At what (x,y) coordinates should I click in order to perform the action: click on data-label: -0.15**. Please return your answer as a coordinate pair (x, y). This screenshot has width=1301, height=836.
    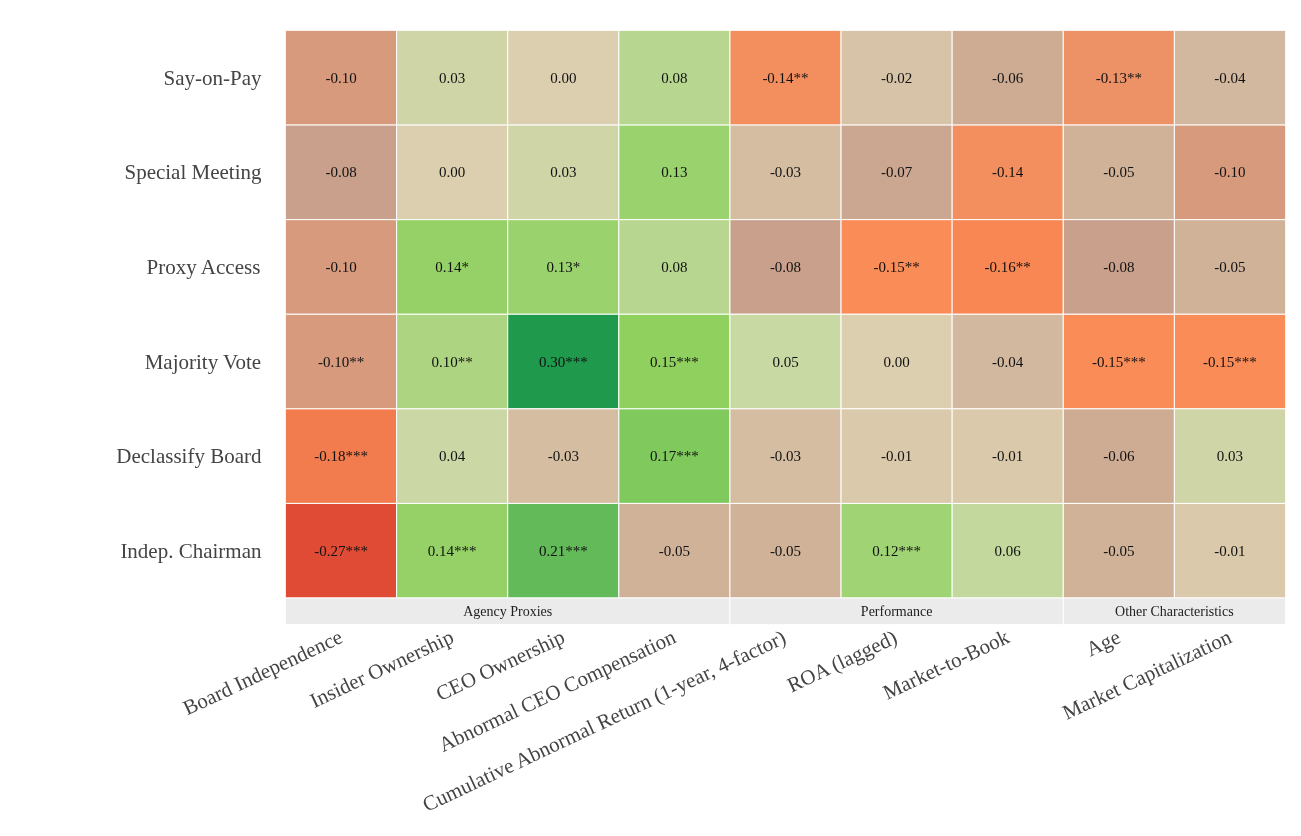
    Looking at the image, I should click on (896, 266).